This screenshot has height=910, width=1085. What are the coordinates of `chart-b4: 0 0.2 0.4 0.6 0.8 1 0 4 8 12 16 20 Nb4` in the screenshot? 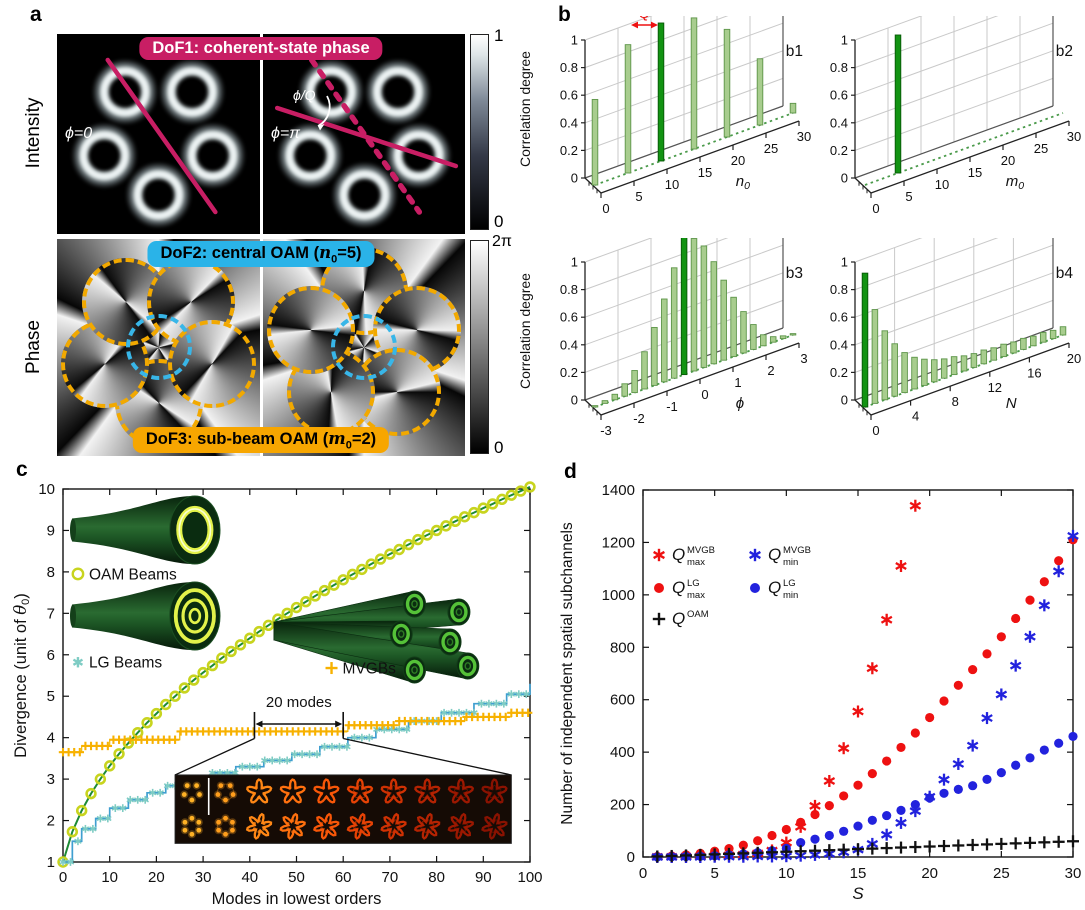 It's located at (955, 338).